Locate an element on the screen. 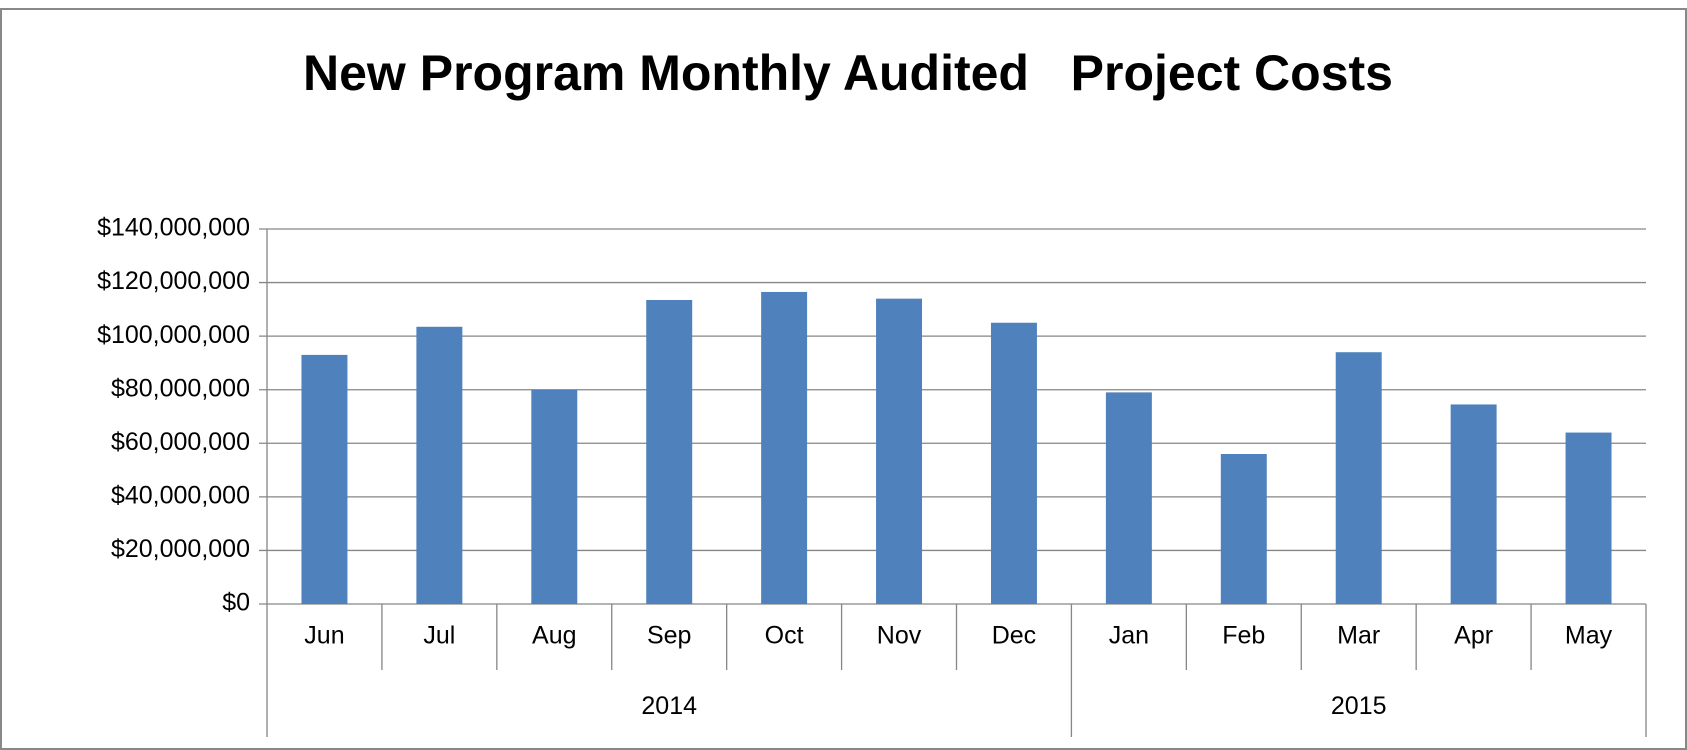 The width and height of the screenshot is (1687, 750). y-tick-label: $120,000,000 is located at coordinates (173, 281).